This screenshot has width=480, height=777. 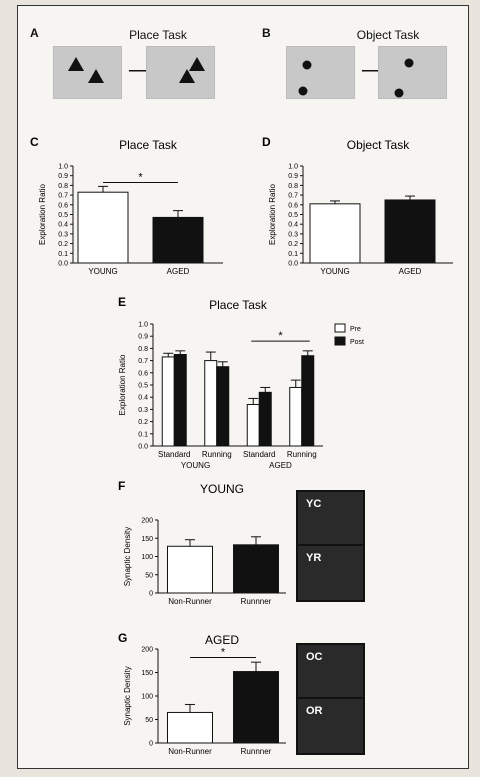 What do you see at coordinates (378, 145) in the screenshot?
I see `chart-d-title: Object Task` at bounding box center [378, 145].